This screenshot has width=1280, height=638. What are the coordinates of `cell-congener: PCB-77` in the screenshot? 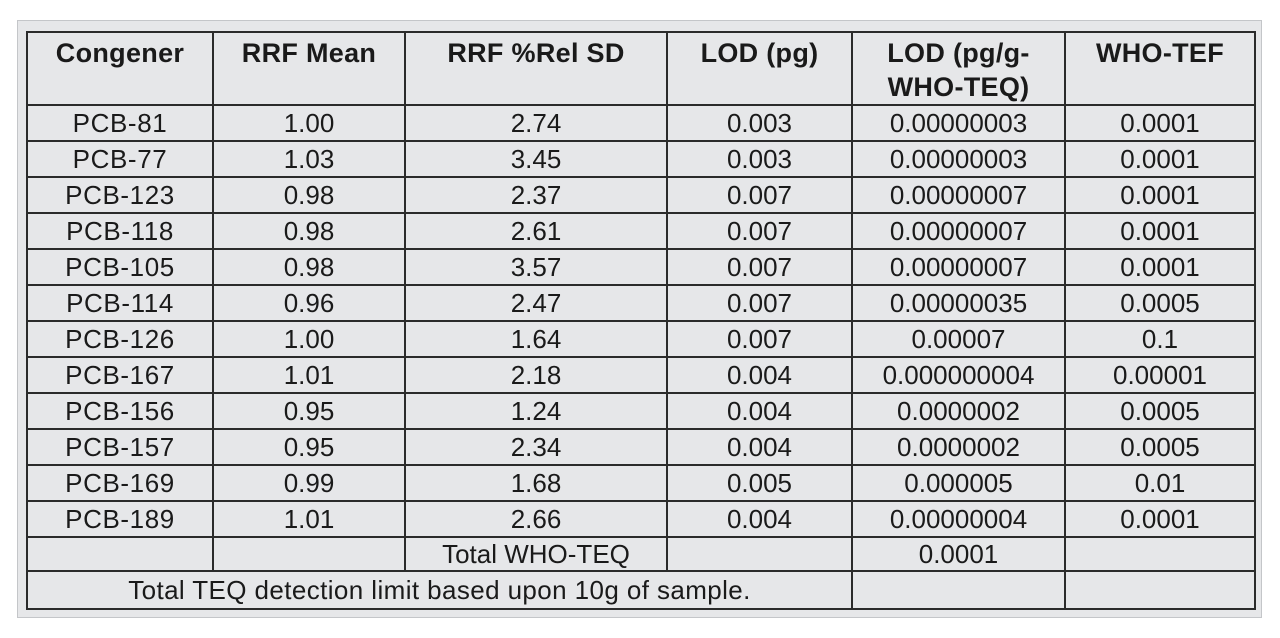 It's located at (120, 159).